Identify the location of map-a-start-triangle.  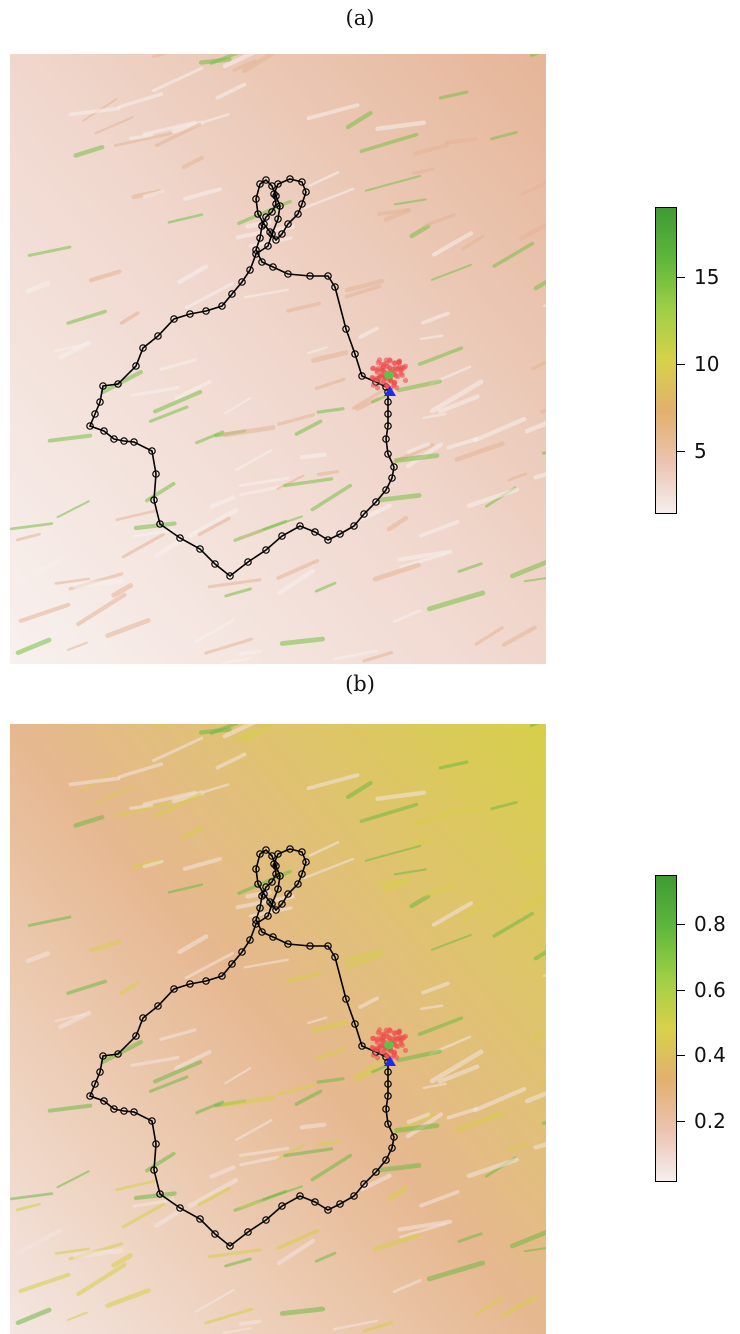
(390, 391).